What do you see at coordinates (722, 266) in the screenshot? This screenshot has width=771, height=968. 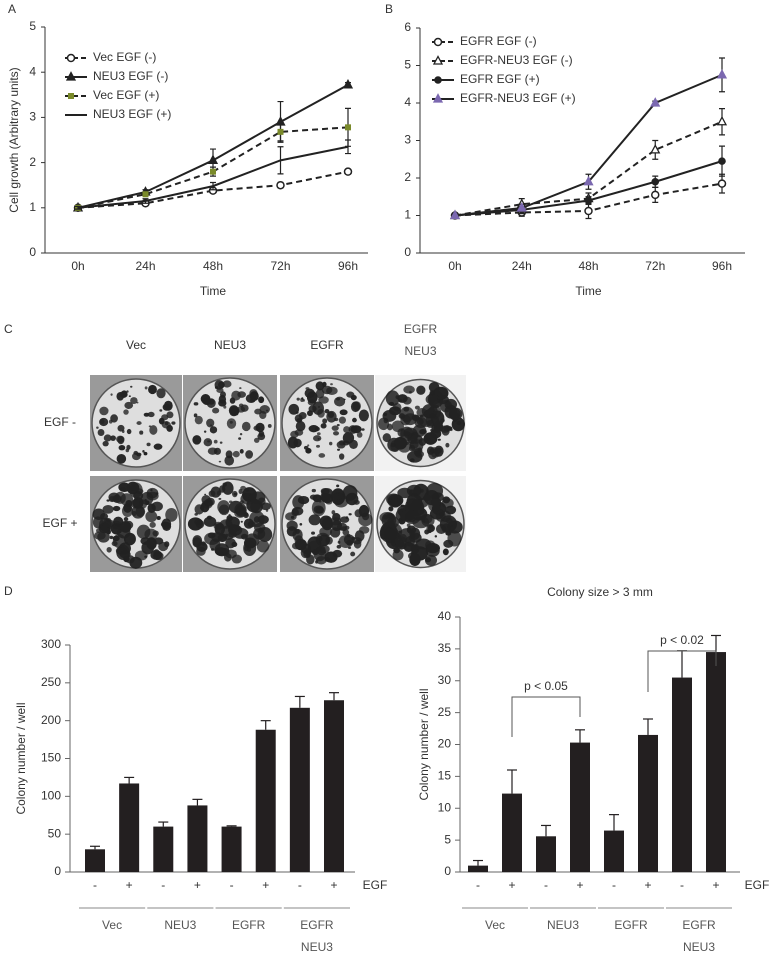 I see `x-tick-label: 96h` at bounding box center [722, 266].